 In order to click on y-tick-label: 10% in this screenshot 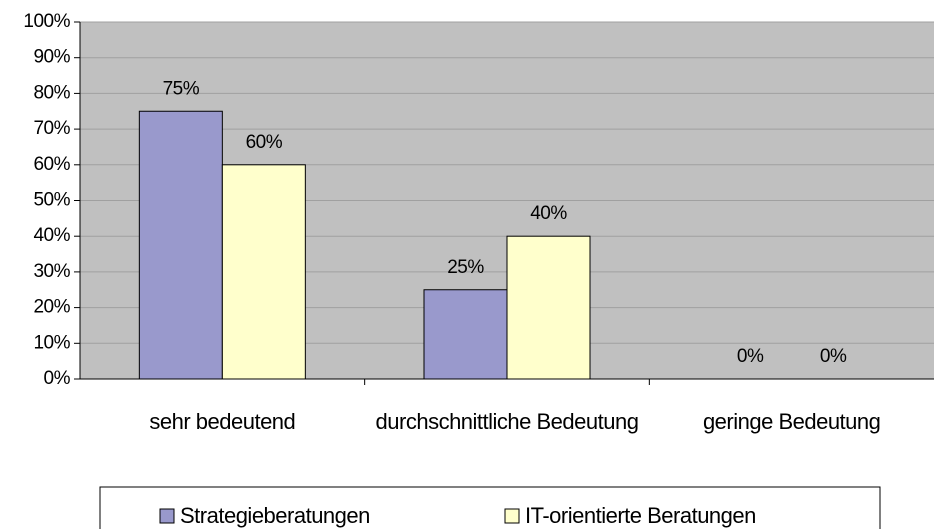, I will do `click(51, 342)`.